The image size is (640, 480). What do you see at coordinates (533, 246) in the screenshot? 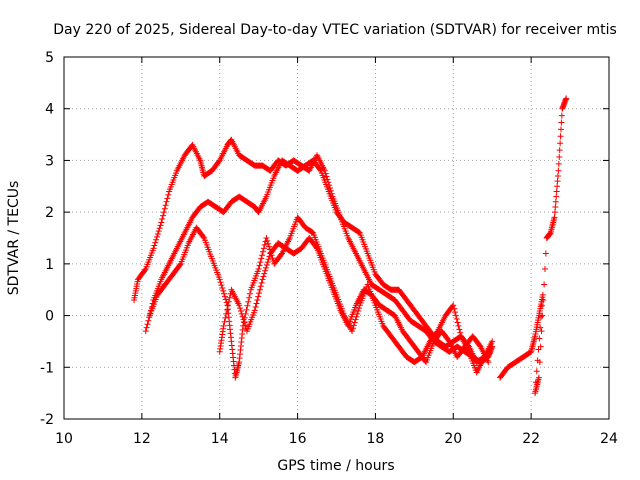
I see `series-track-e` at bounding box center [533, 246].